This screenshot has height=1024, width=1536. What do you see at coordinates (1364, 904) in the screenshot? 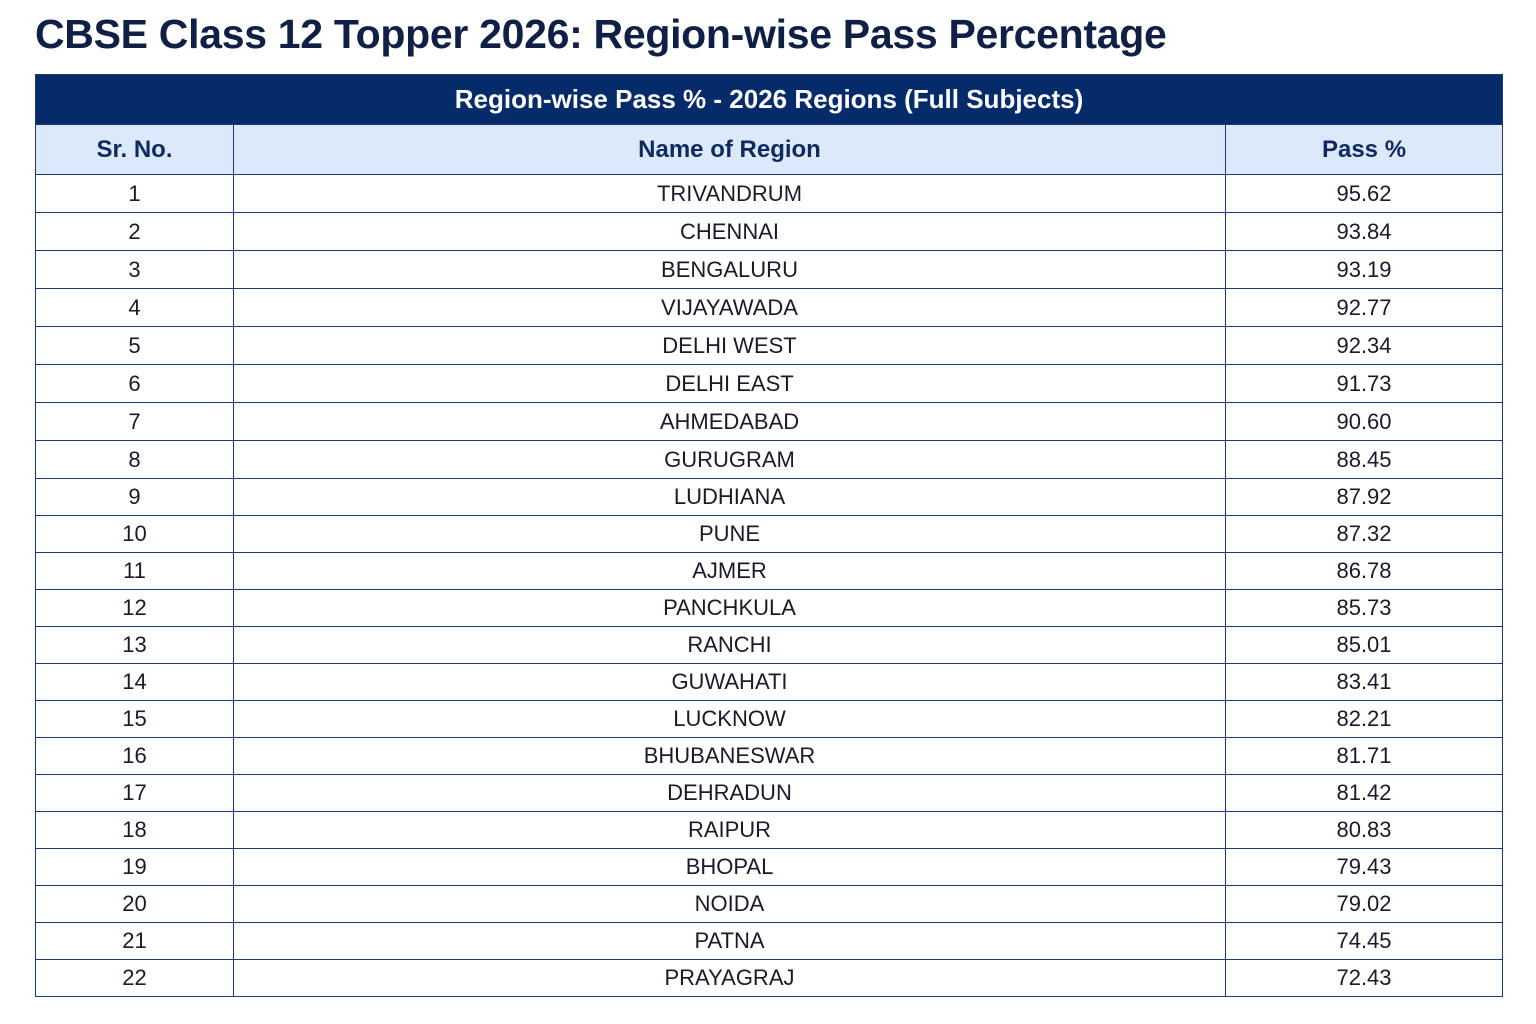
I see `pass-cell: 79.02` at bounding box center [1364, 904].